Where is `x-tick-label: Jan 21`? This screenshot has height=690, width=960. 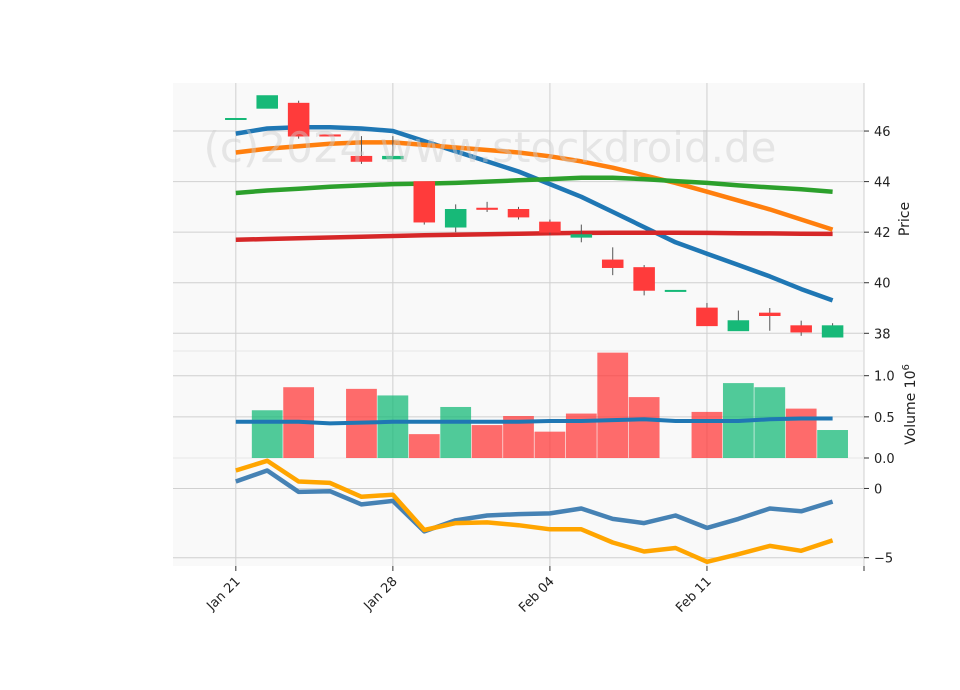 x-tick-label: Jan 21 is located at coordinates (224, 594).